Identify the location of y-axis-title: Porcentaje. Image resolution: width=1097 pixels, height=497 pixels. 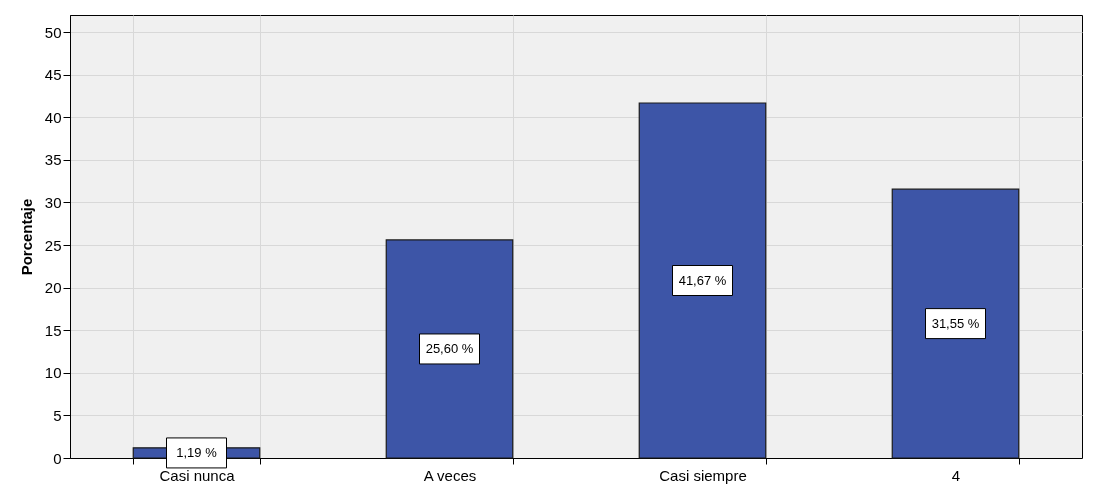
(26, 237).